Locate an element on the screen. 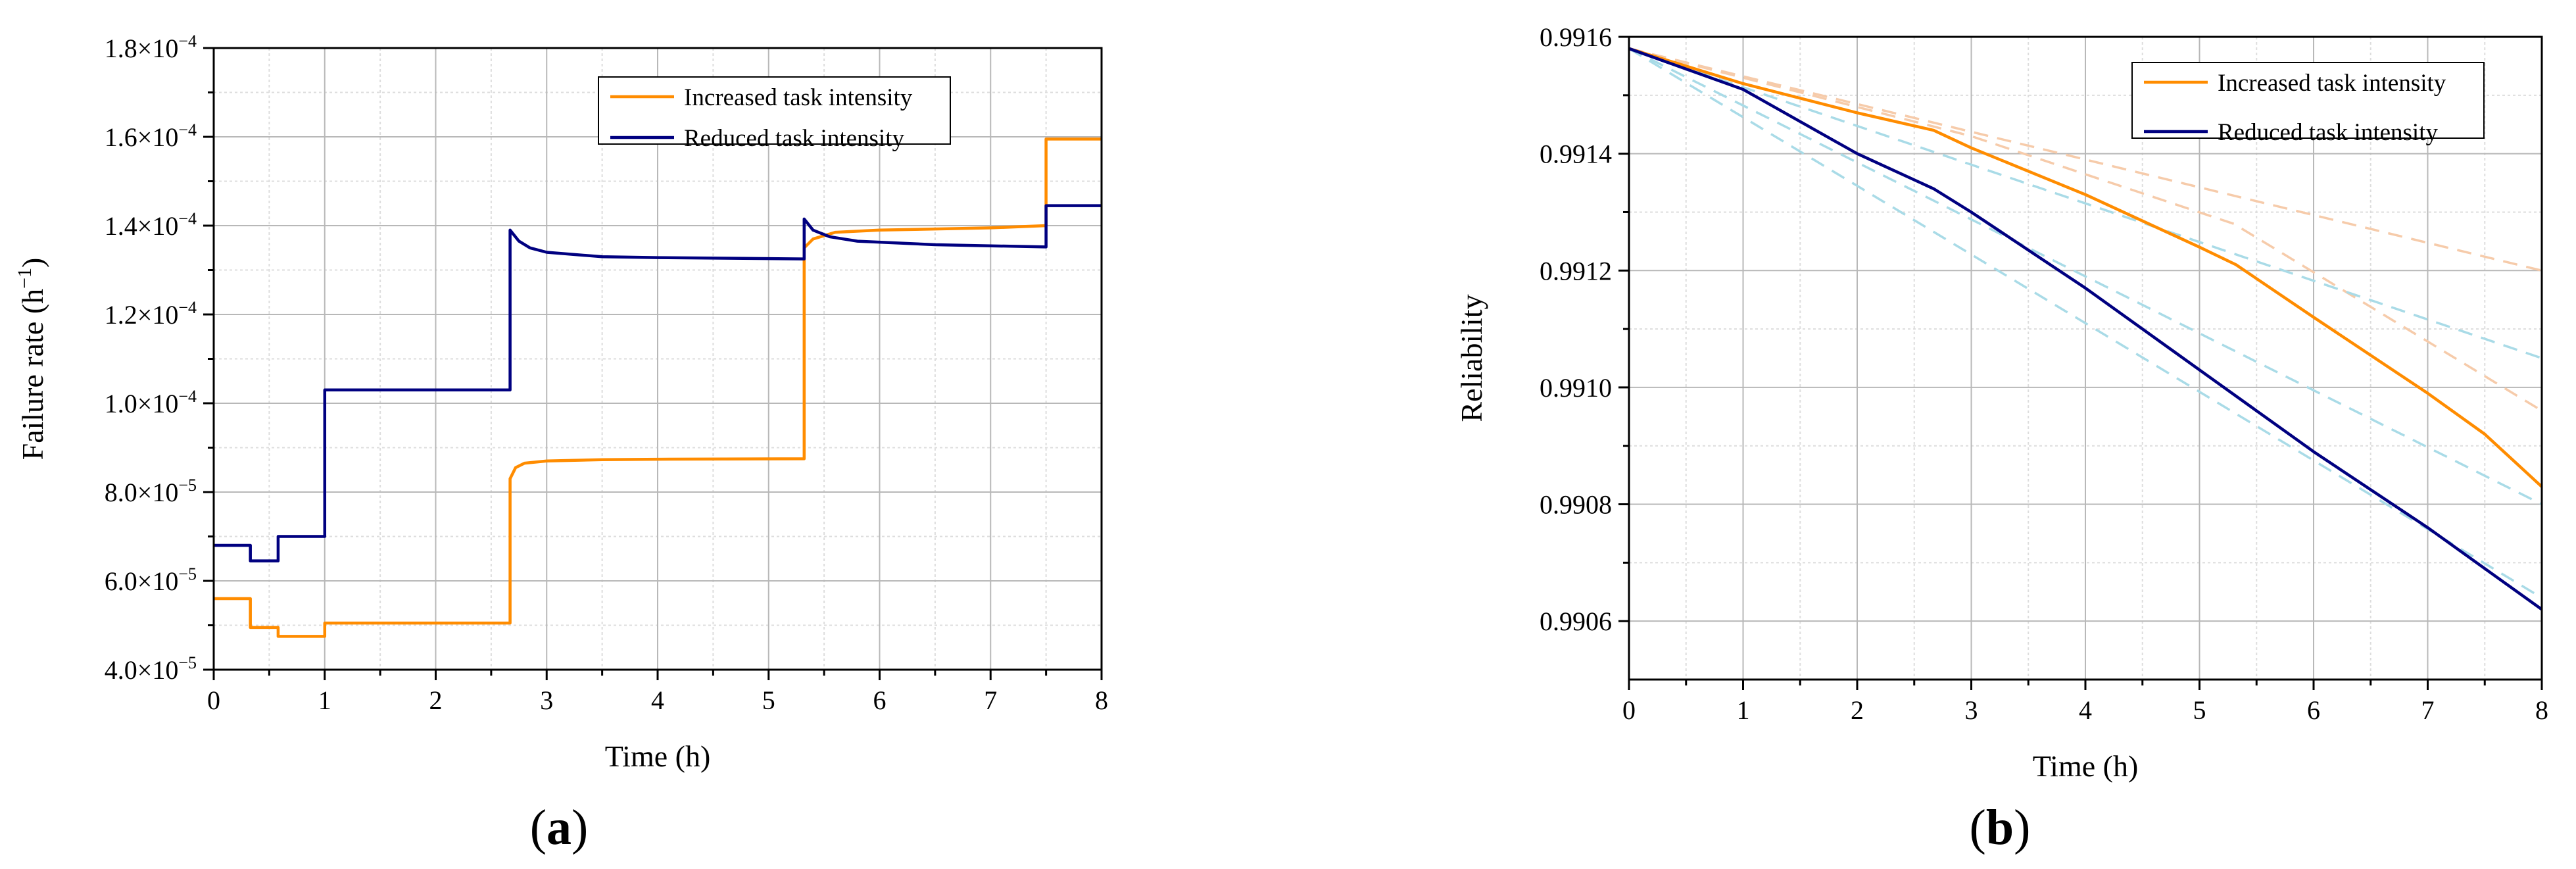  y-tick-label: 0.9914 is located at coordinates (1576, 154).